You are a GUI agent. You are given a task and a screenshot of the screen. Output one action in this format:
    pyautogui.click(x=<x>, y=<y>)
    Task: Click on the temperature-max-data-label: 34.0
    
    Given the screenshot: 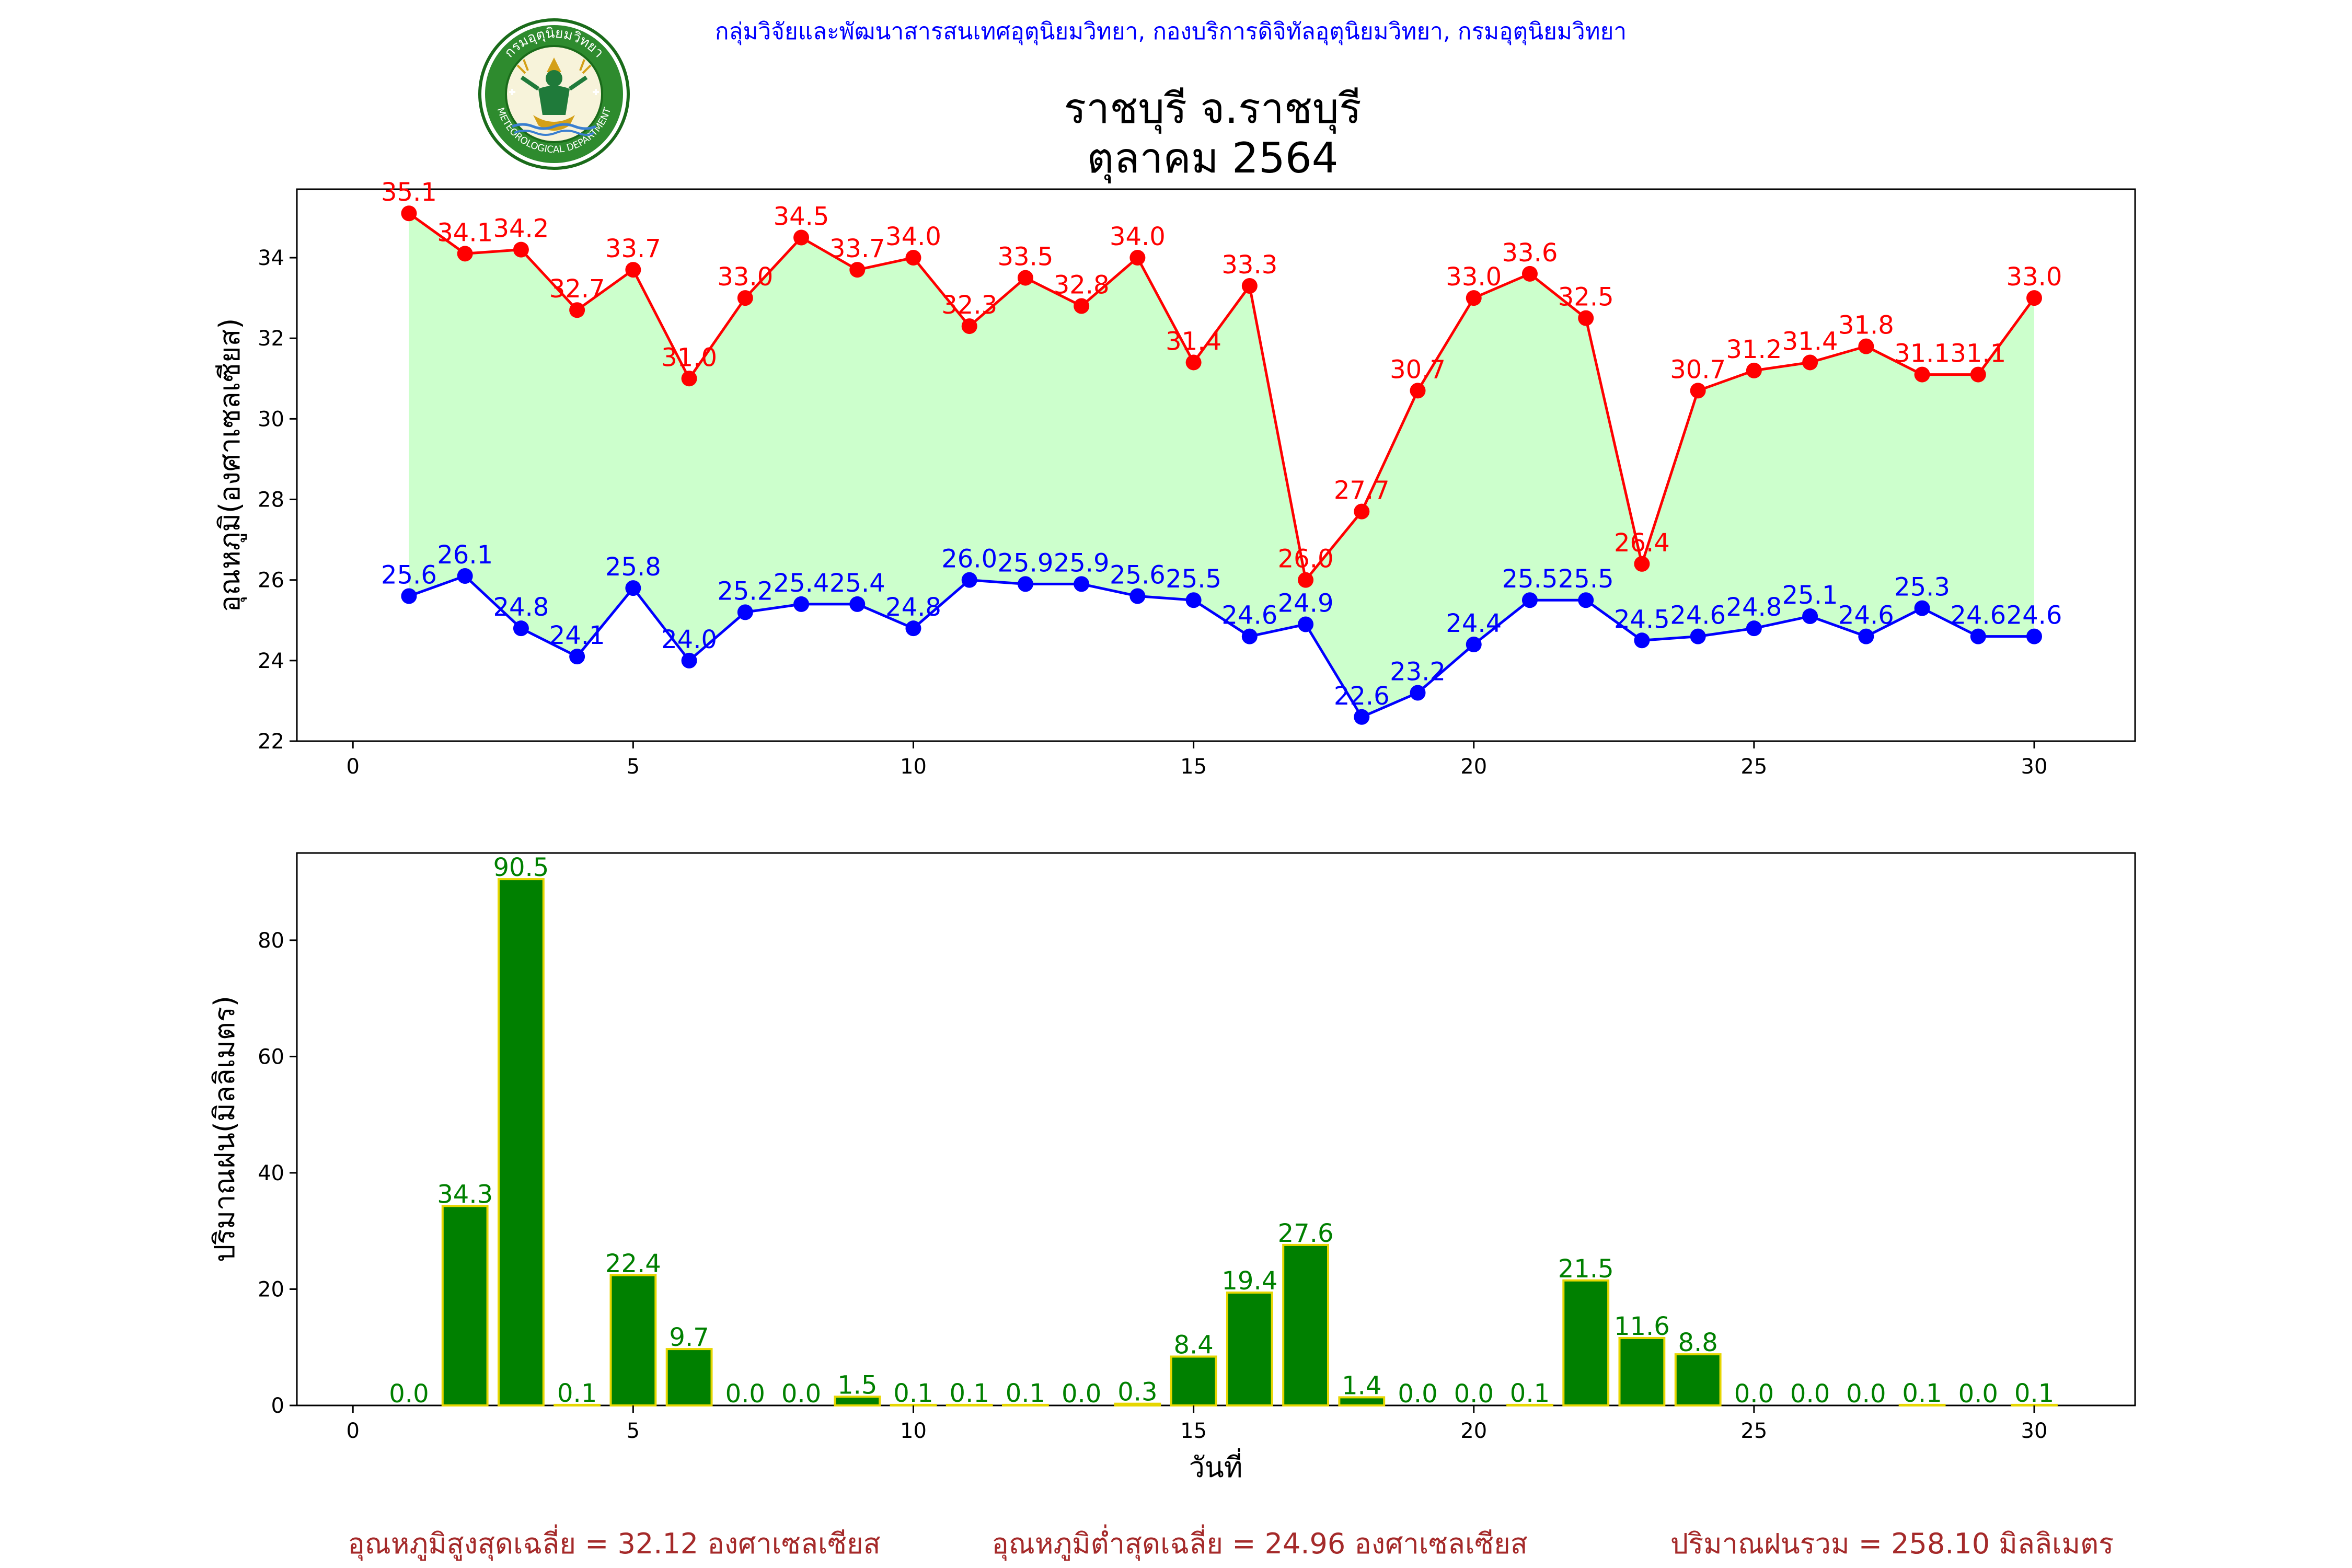 What is the action you would take?
    pyautogui.click(x=1138, y=236)
    